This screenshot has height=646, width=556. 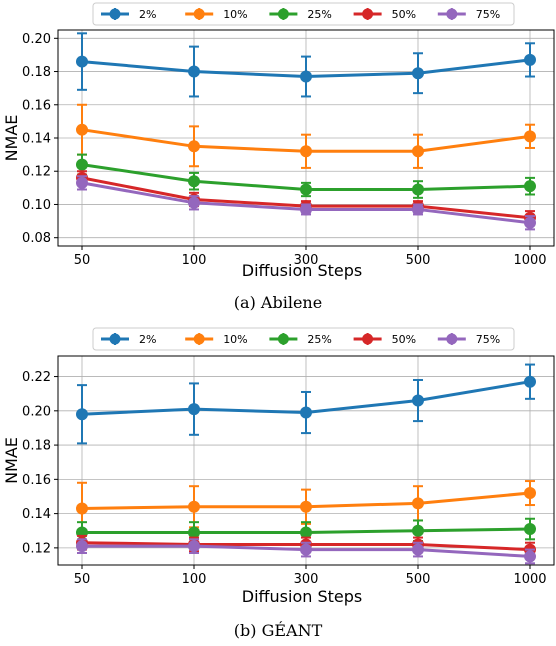 I want to click on panel-caption: (a) Abilene, so click(x=278, y=302).